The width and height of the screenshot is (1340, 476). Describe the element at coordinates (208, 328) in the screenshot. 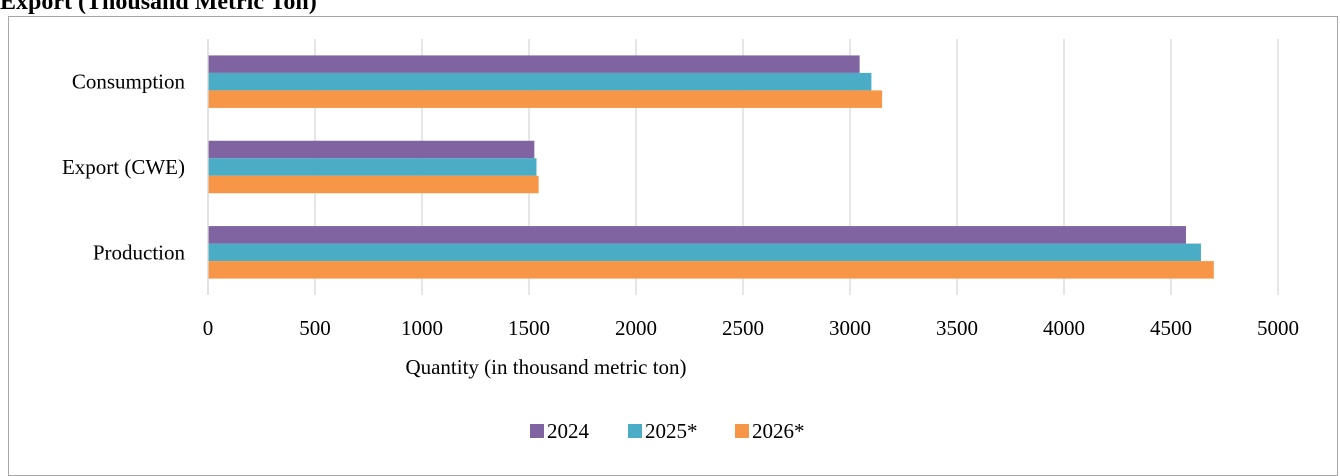

I see `x-tick-label: 0` at that location.